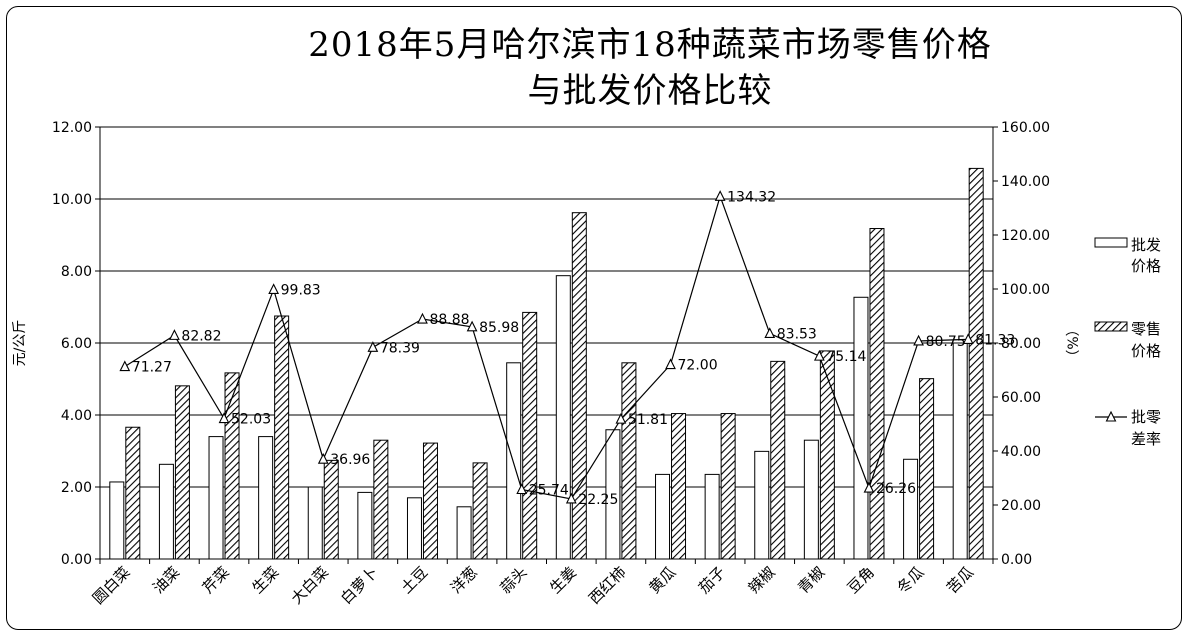  I want to click on rate-data-label: 85.98, so click(499, 328).